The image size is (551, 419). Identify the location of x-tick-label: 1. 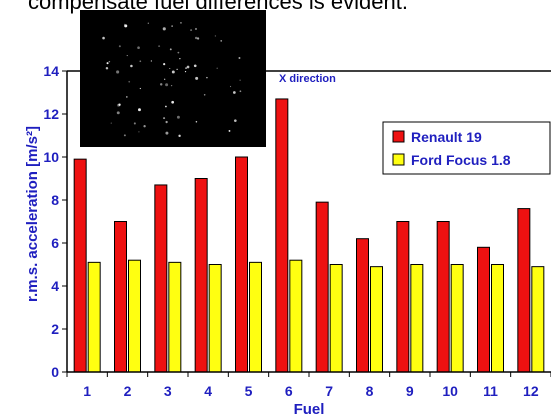
(87, 391).